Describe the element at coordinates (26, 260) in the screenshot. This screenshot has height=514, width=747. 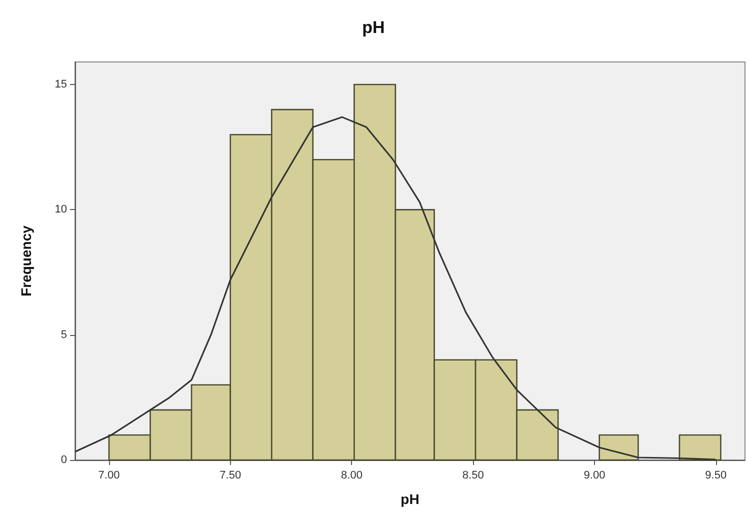
I see `y-axis-title: Frequency` at that location.